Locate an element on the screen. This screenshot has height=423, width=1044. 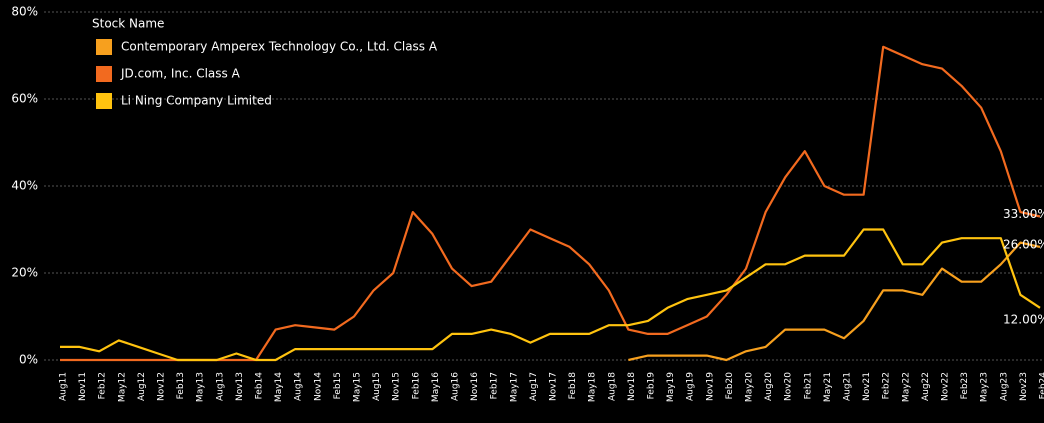
x-tick-label: Feb21 is located at coordinates (808, 385).